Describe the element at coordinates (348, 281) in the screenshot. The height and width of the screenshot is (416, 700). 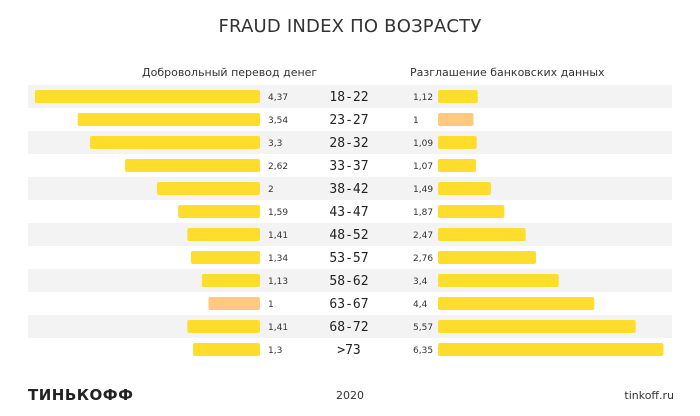
I see `age-group-label: 58-62` at that location.